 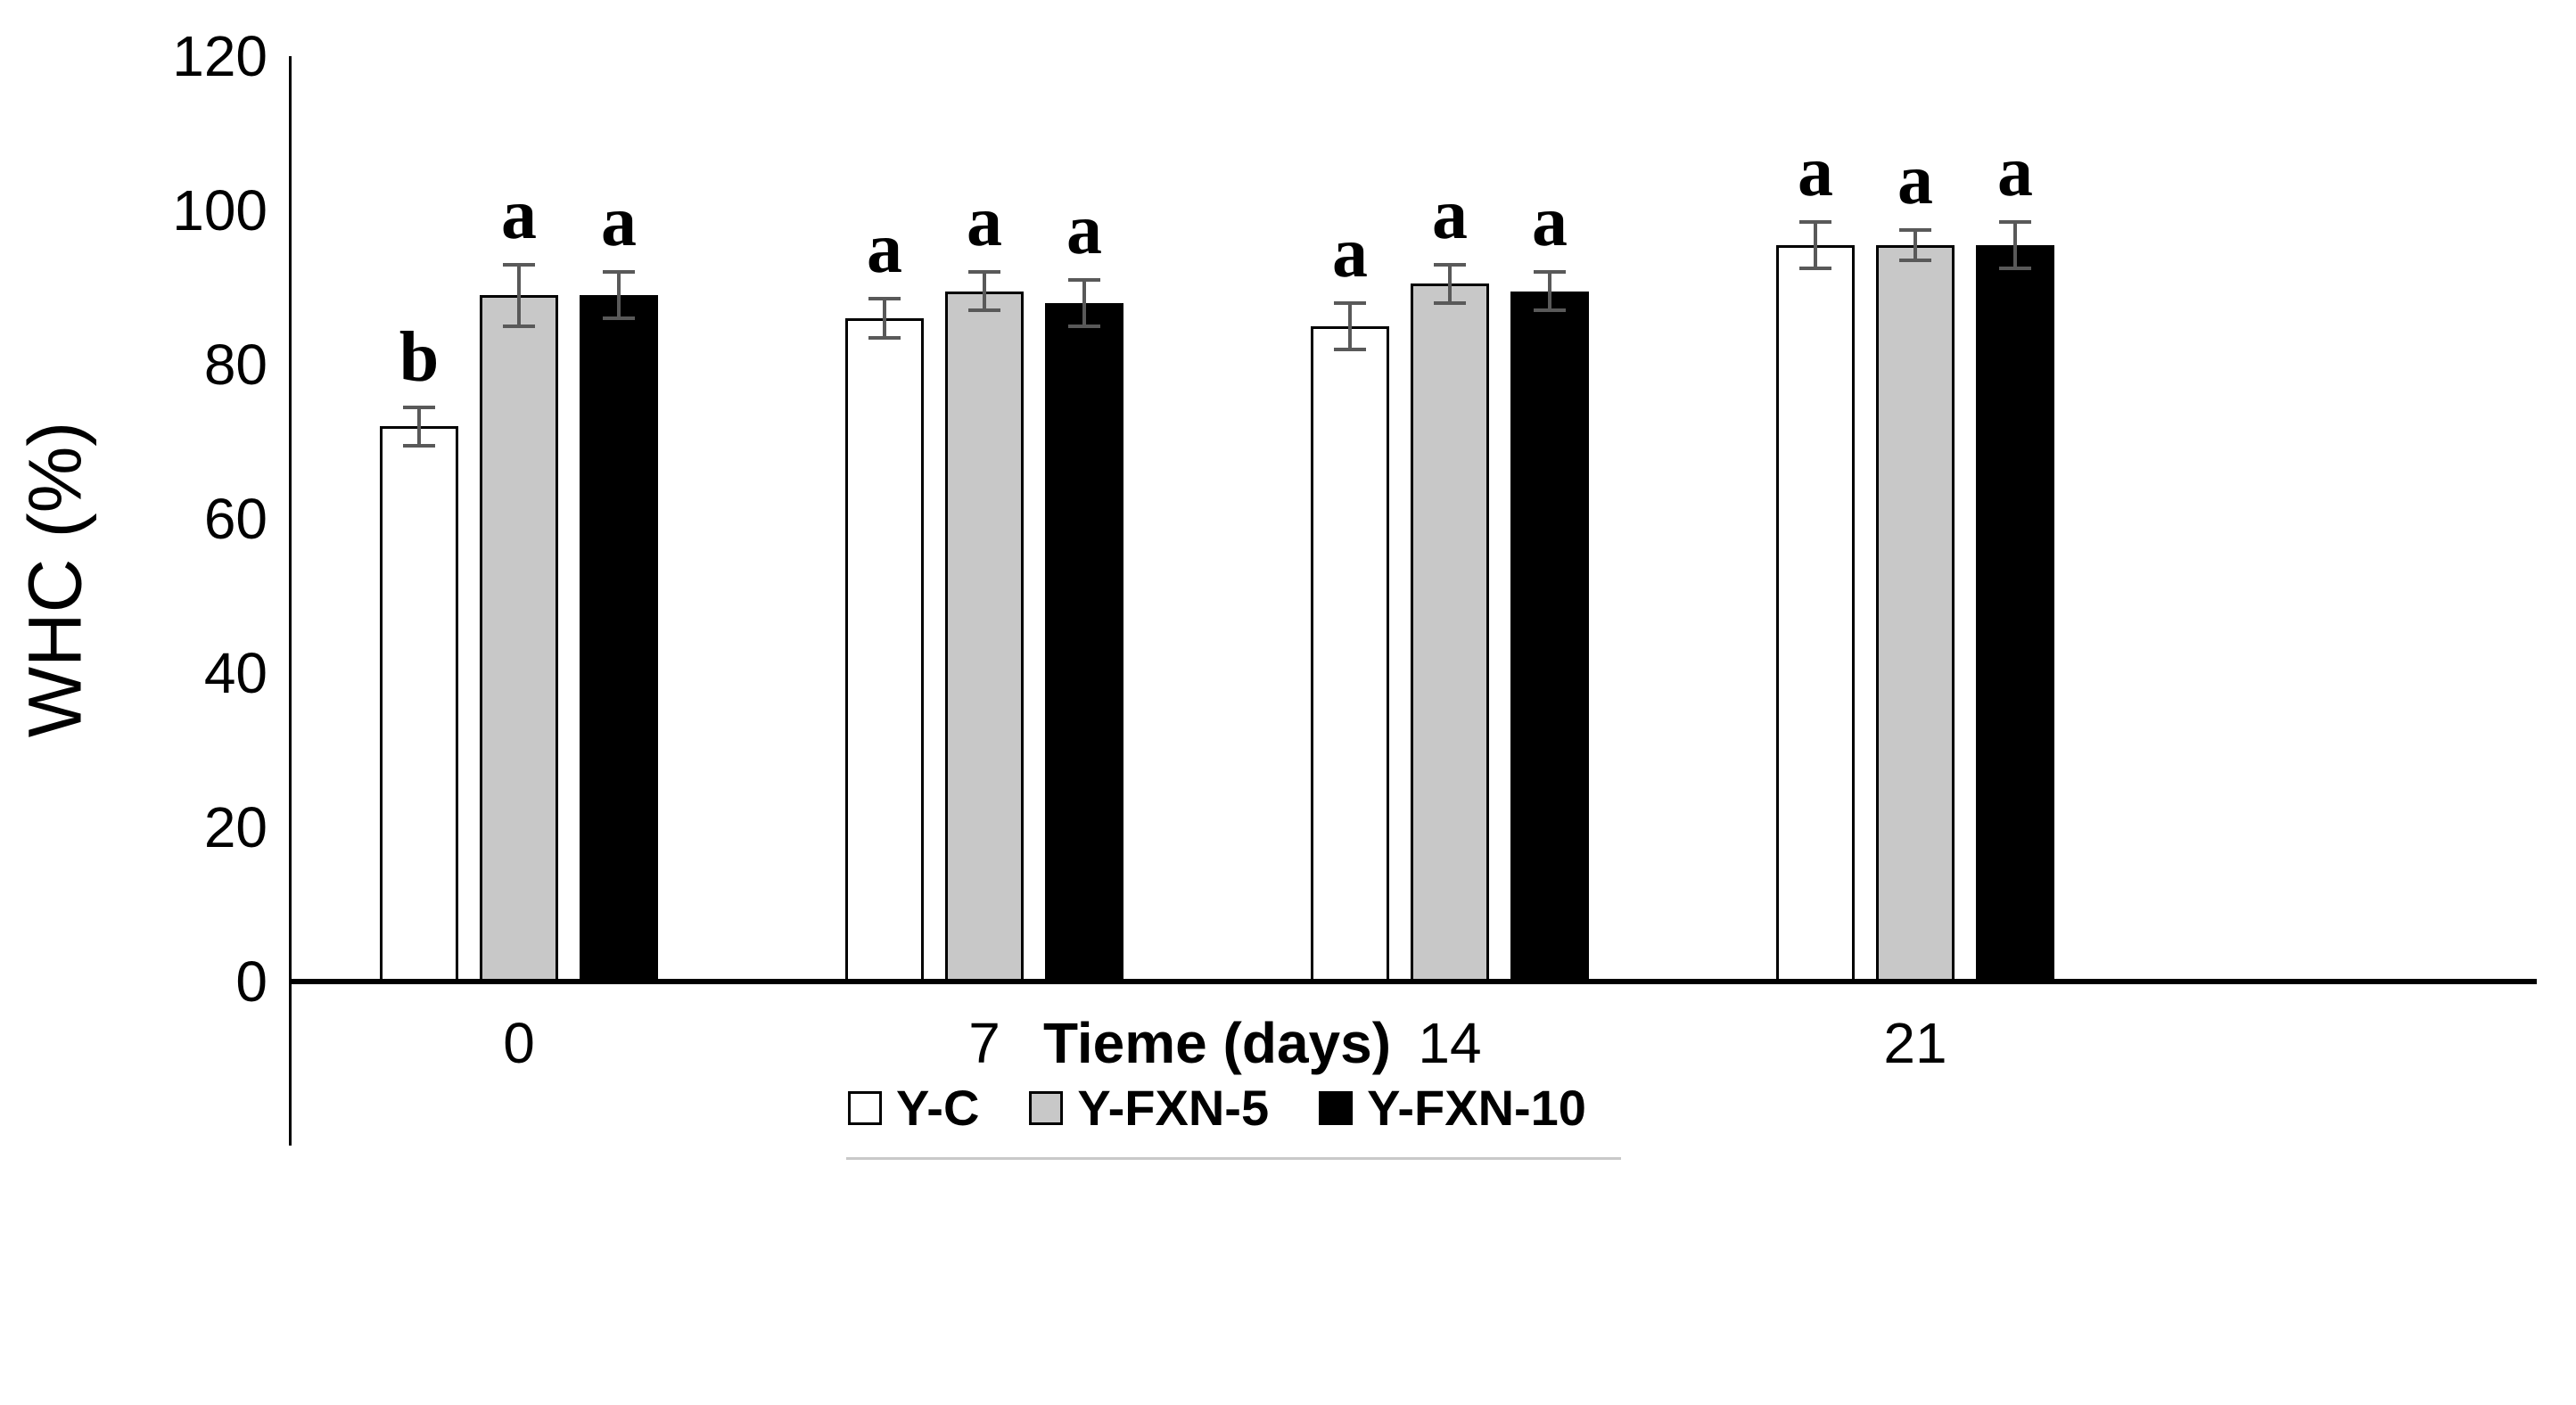 I want to click on bar-y-fxn-10-day14, so click(x=1549, y=636).